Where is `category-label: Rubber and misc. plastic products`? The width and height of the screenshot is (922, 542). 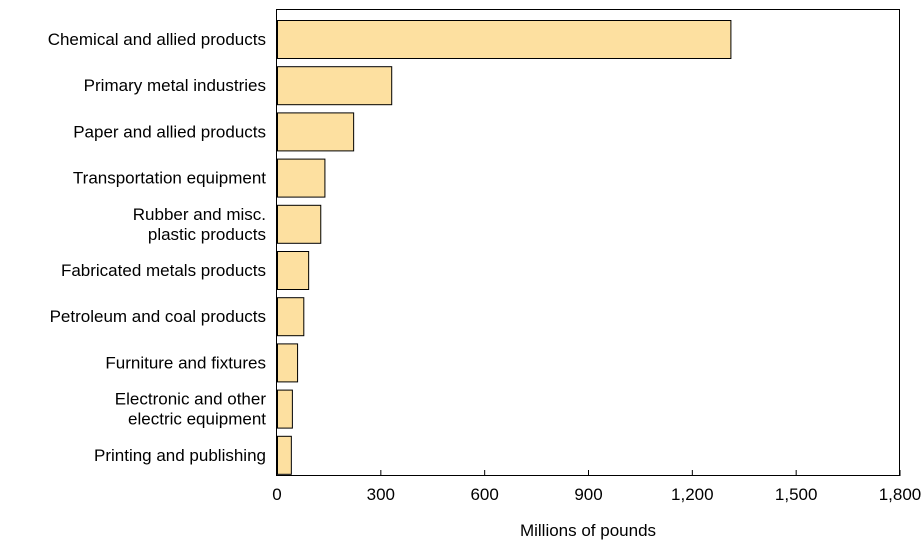 category-label: Rubber and misc. plastic products is located at coordinates (199, 224).